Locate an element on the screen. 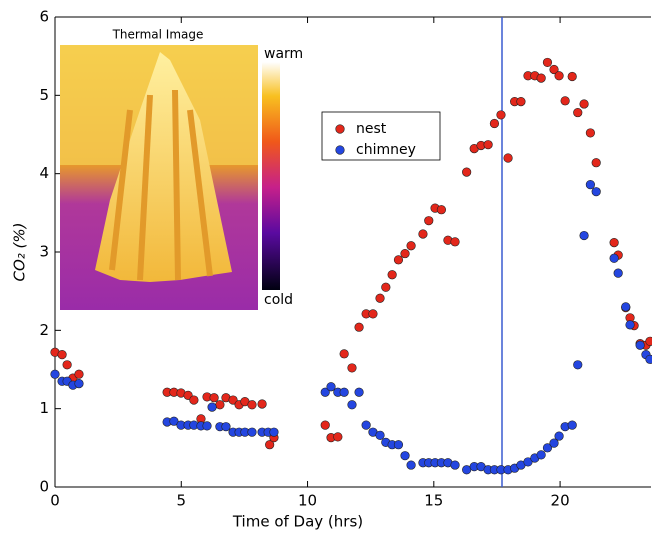 The width and height of the screenshot is (652, 534). x-axis-label: Time of Day (hrs) is located at coordinates (297, 522).